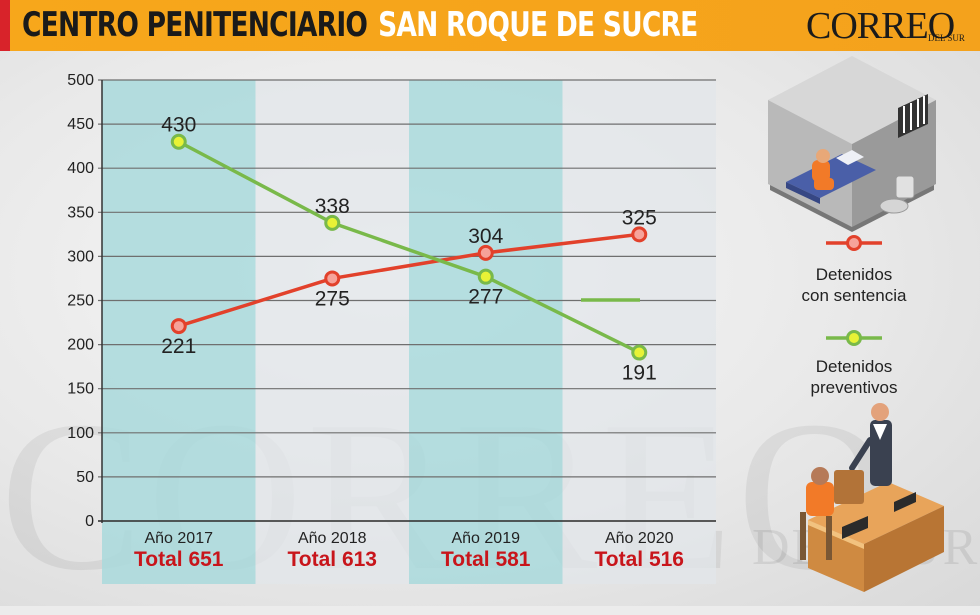 The image size is (980, 615). Describe the element at coordinates (178, 125) in the screenshot. I see `data-label: 430` at that location.